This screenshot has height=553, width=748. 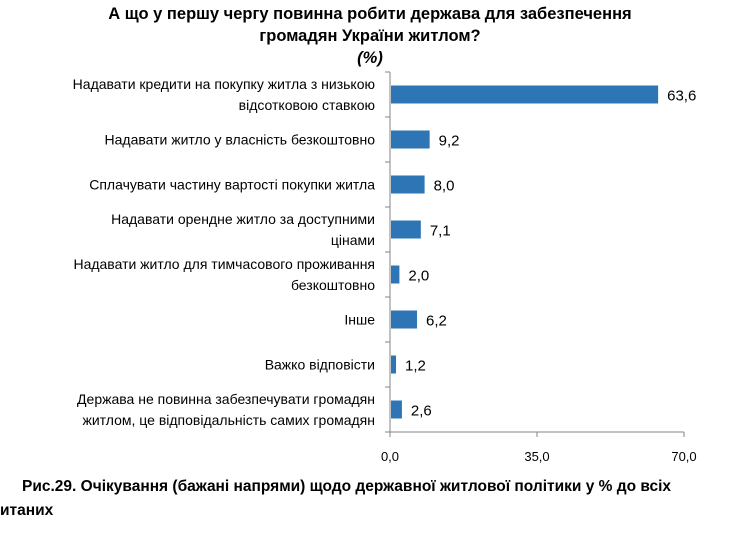 What do you see at coordinates (683, 456) in the screenshot?
I see `x-tick-label: 70,0` at bounding box center [683, 456].